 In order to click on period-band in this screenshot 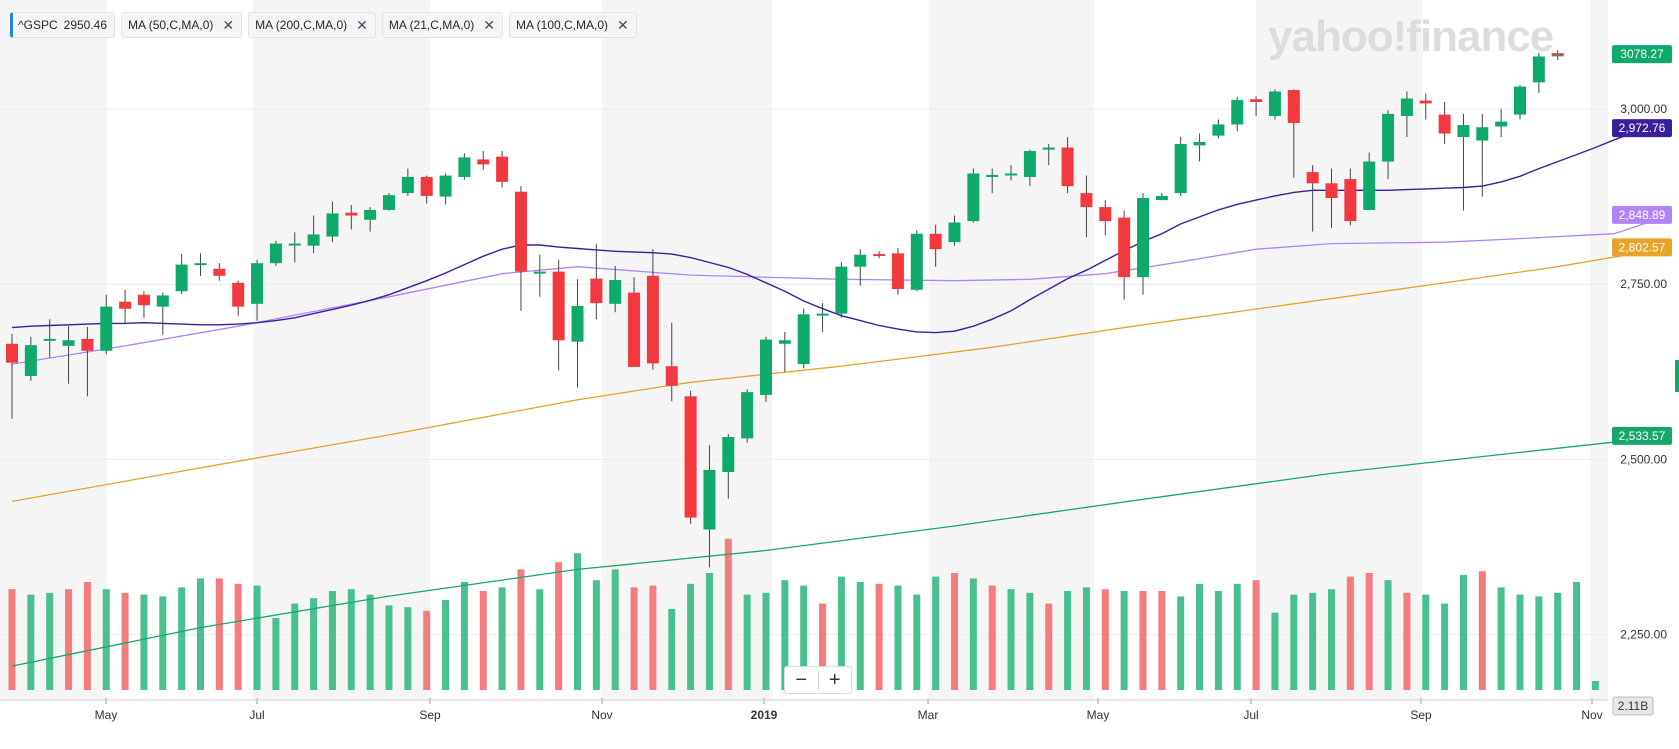, I will do `click(1339, 350)`.